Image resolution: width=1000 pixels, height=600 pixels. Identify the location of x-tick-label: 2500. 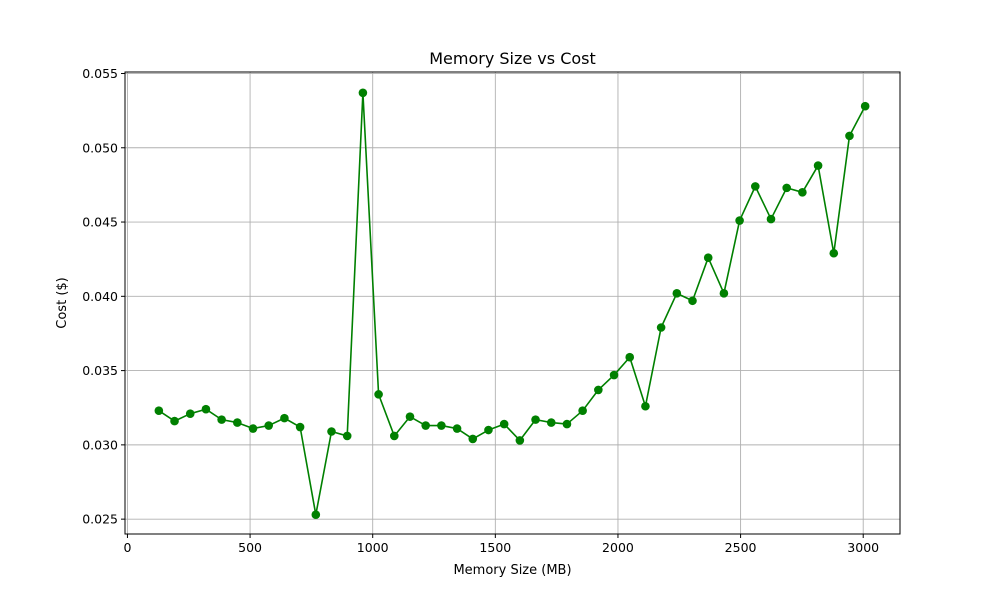
(741, 547).